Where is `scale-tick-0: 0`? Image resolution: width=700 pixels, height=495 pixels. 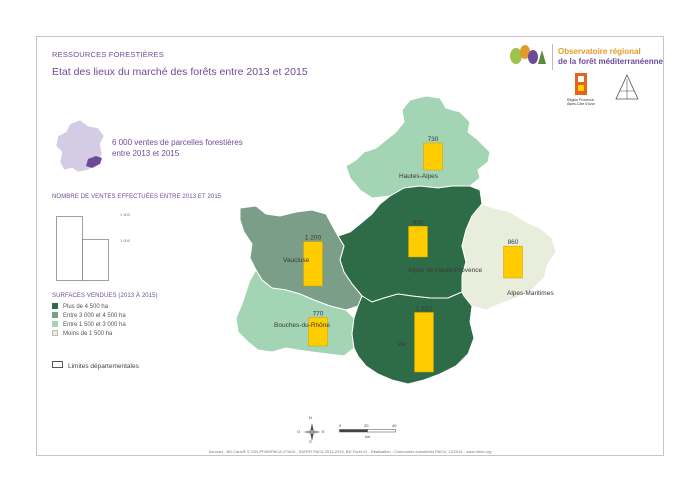 scale-tick-0: 0 is located at coordinates (340, 425).